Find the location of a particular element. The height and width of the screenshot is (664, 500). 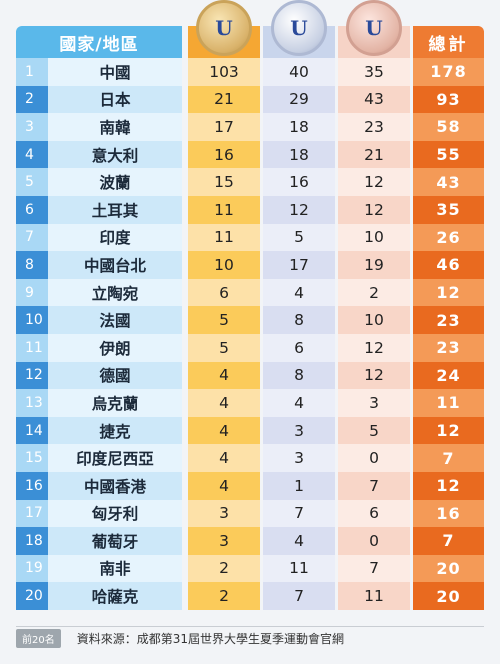

bronze-medal-mark: U is located at coordinates (374, 28).